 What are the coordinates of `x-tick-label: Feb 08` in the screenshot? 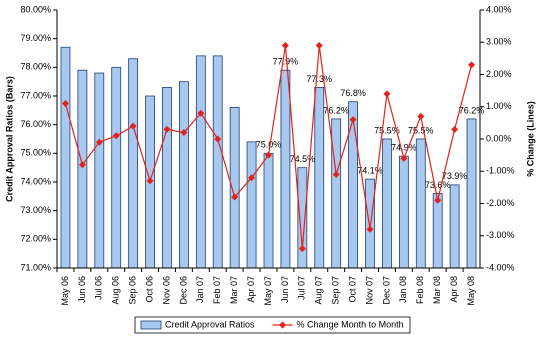 It's located at (420, 290).